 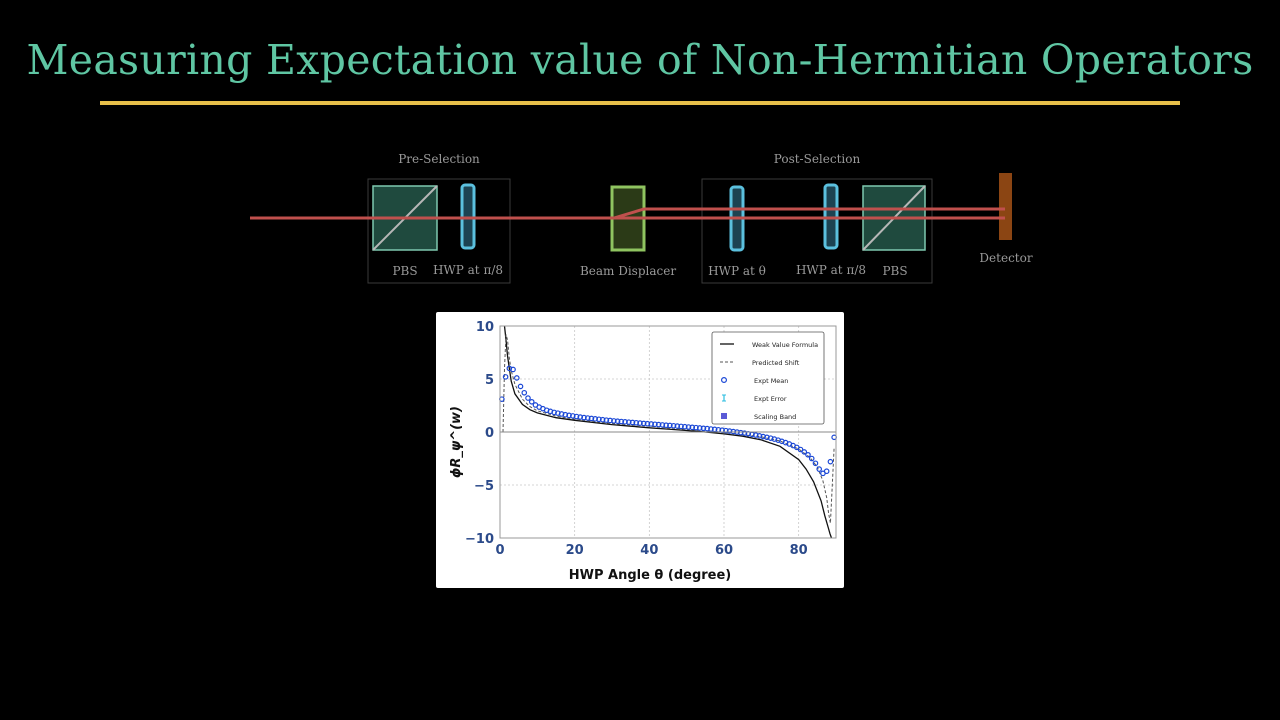 I want to click on y-tick-label: −5, so click(x=484, y=486).